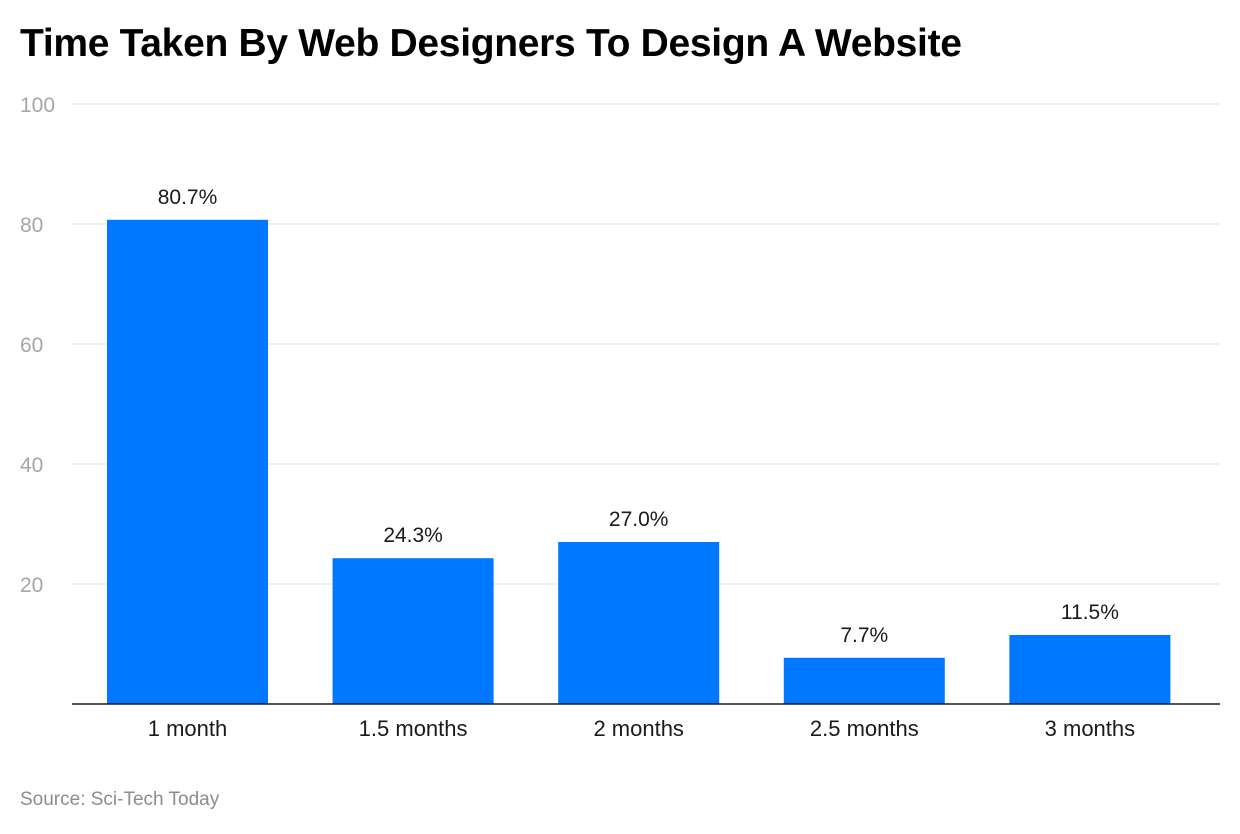  I want to click on data-label: 24.3%, so click(413, 535).